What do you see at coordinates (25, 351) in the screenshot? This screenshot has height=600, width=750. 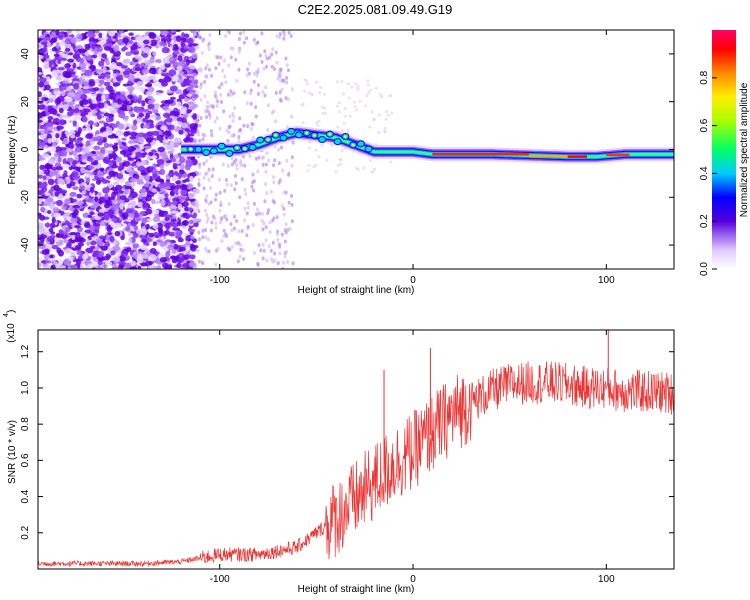 I see `snr-ytick-label: 1.2` at bounding box center [25, 351].